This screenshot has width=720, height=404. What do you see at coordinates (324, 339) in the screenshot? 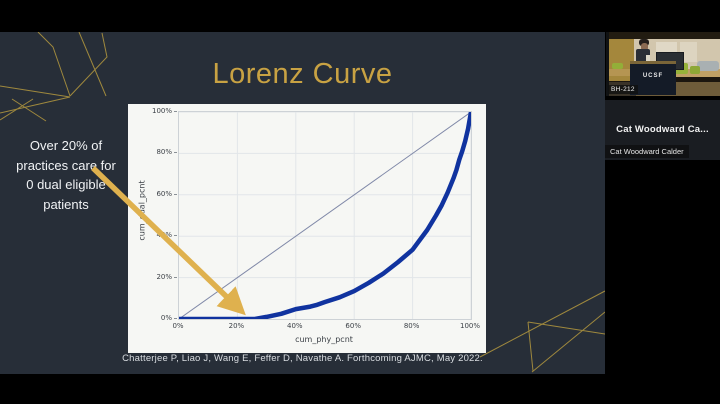
I see `x-axis-title: cum_phy_pcnt` at bounding box center [324, 339].